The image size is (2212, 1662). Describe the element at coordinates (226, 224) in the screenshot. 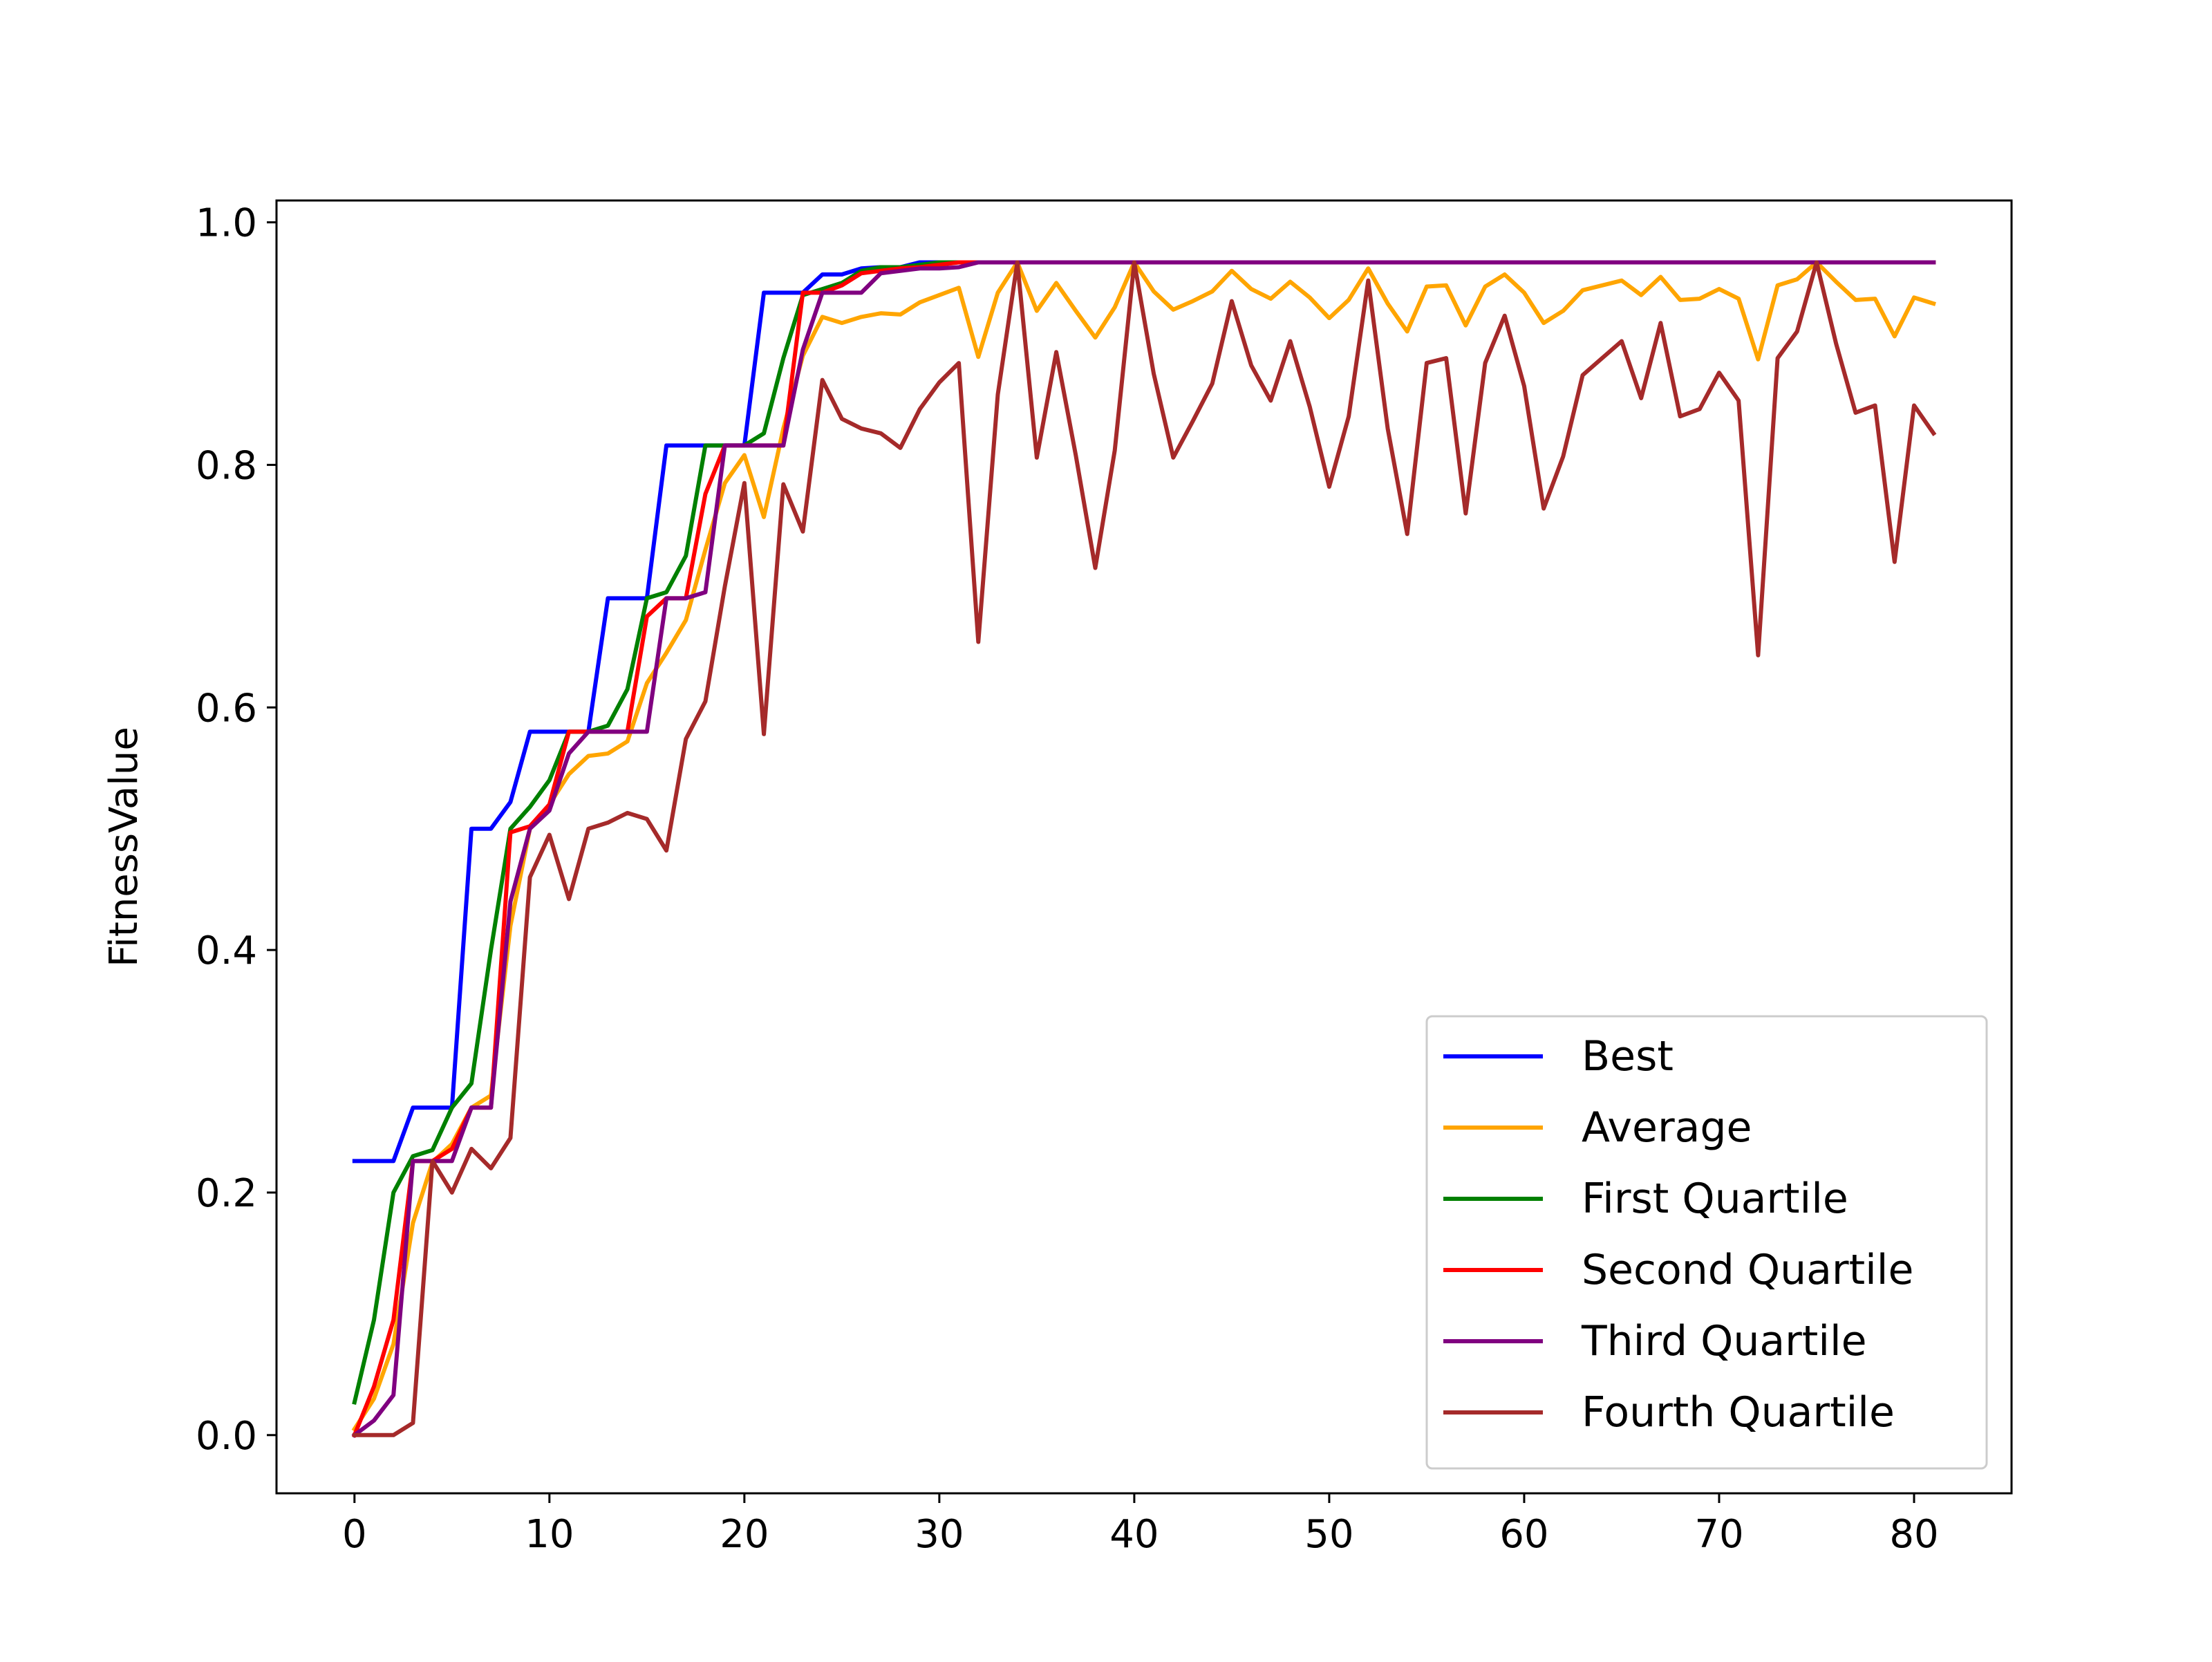

I see `y-tick-label: 1.0` at that location.